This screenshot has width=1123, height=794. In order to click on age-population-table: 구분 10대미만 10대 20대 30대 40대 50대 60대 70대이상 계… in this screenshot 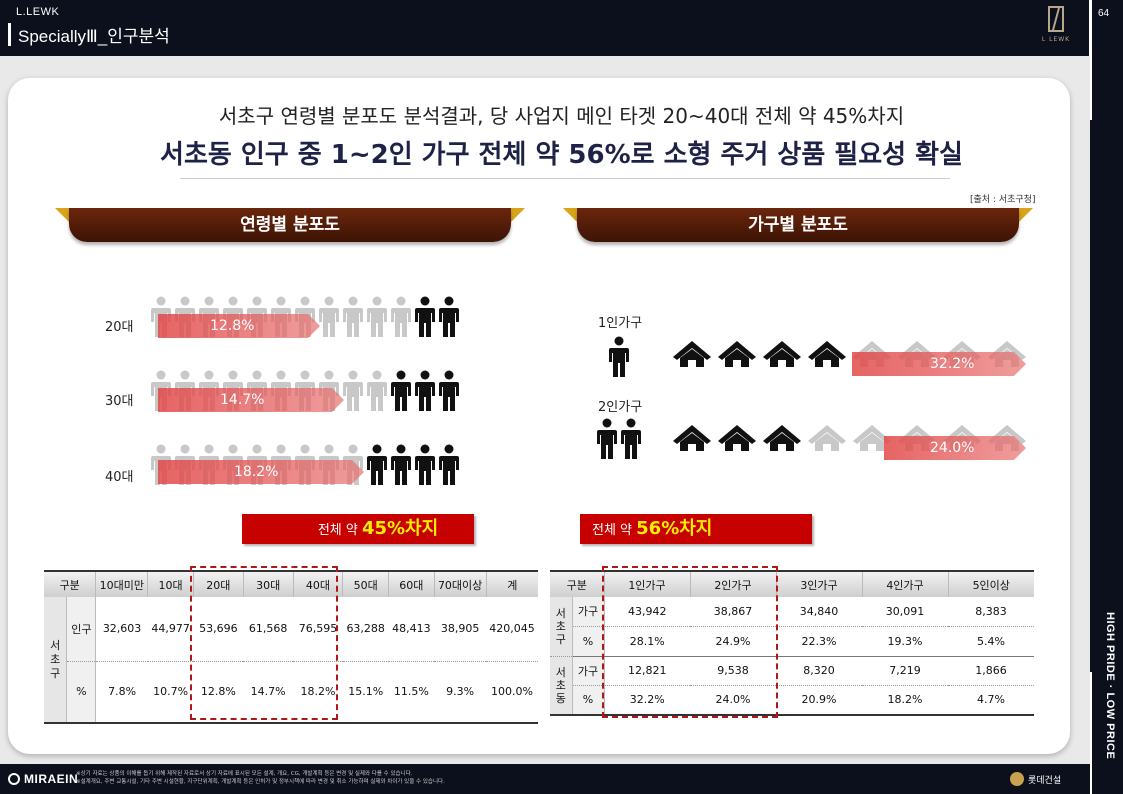, I will do `click(291, 647)`.